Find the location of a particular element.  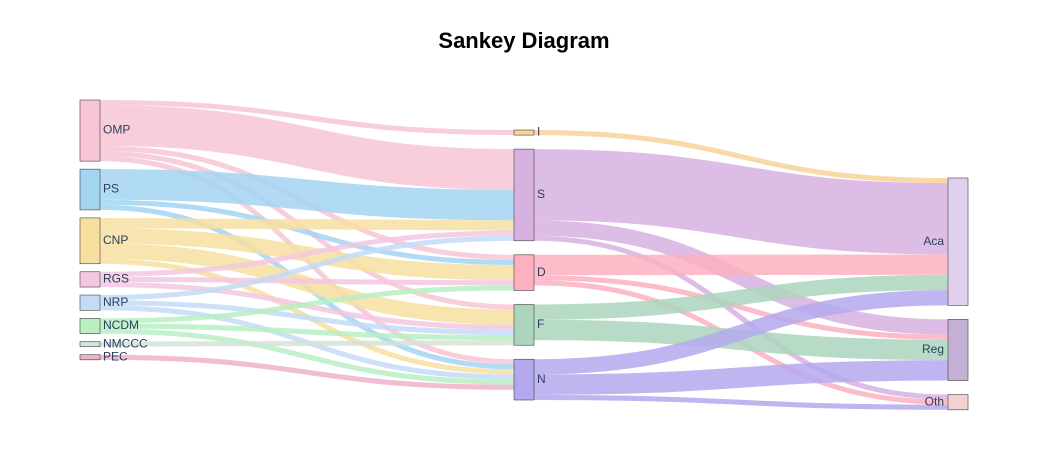

node-bar-omp is located at coordinates (90, 130).